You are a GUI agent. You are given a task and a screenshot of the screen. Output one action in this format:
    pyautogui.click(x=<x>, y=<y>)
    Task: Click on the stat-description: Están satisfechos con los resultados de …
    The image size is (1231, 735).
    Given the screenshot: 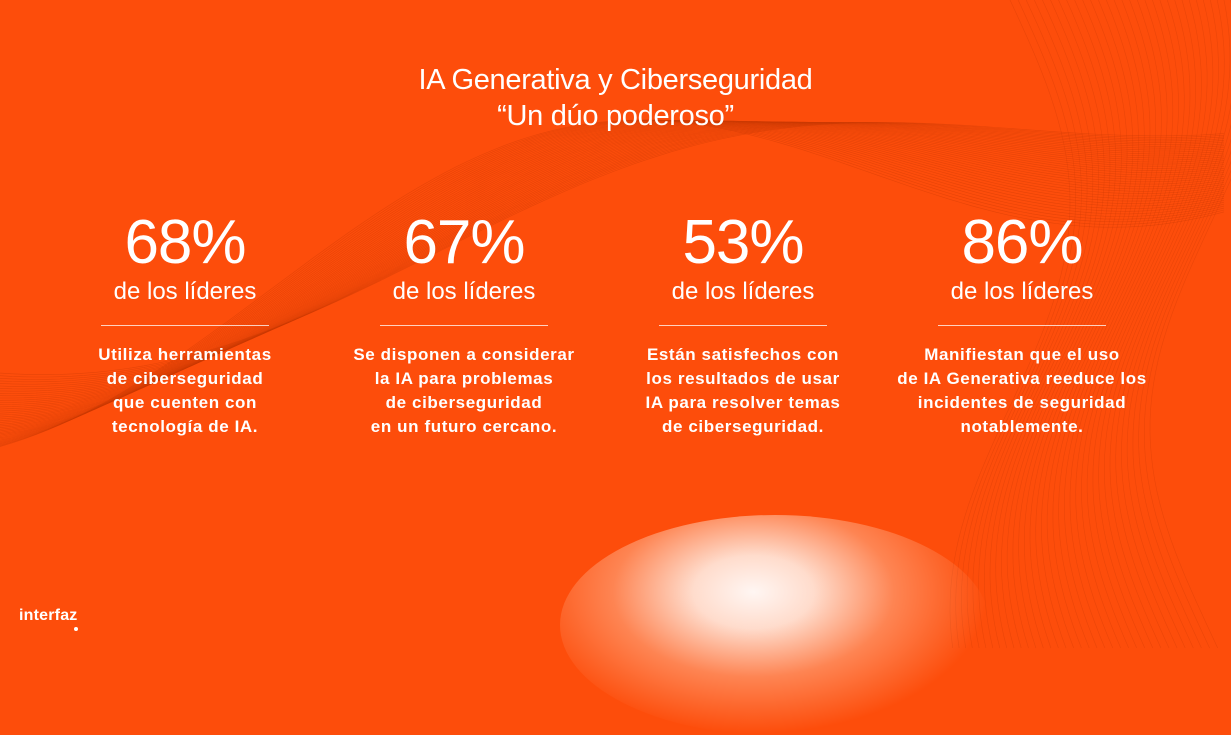 What is the action you would take?
    pyautogui.click(x=743, y=391)
    